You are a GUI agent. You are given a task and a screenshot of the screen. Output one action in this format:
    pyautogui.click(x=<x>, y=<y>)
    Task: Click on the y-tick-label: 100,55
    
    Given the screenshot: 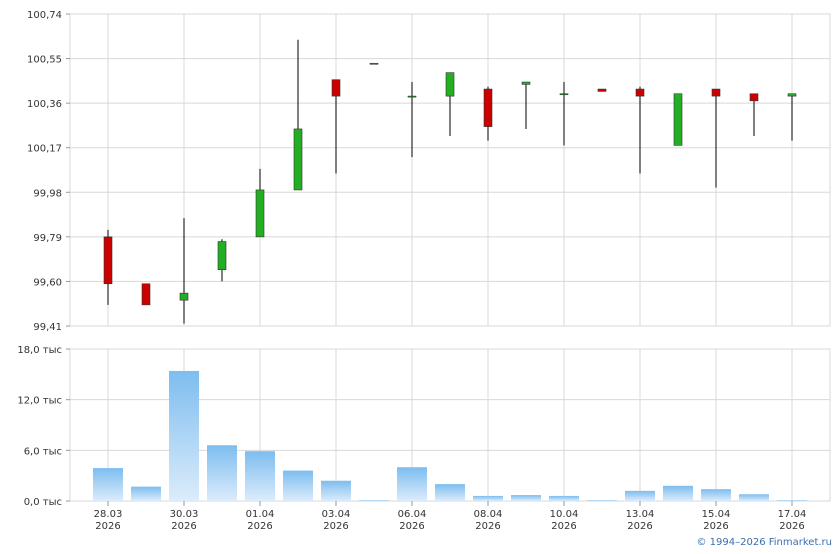 What is the action you would take?
    pyautogui.click(x=44, y=60)
    